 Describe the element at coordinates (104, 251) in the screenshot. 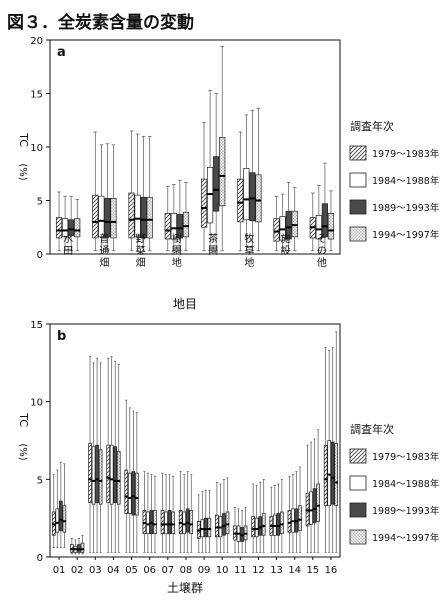

I see `x-tick-label: 通` at that location.